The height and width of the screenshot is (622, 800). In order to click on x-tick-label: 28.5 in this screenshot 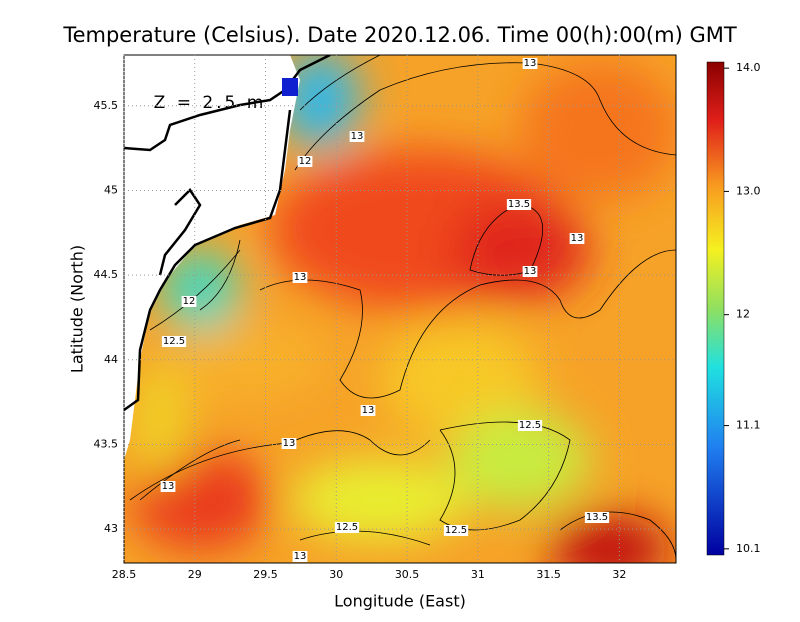, I will do `click(124, 574)`.